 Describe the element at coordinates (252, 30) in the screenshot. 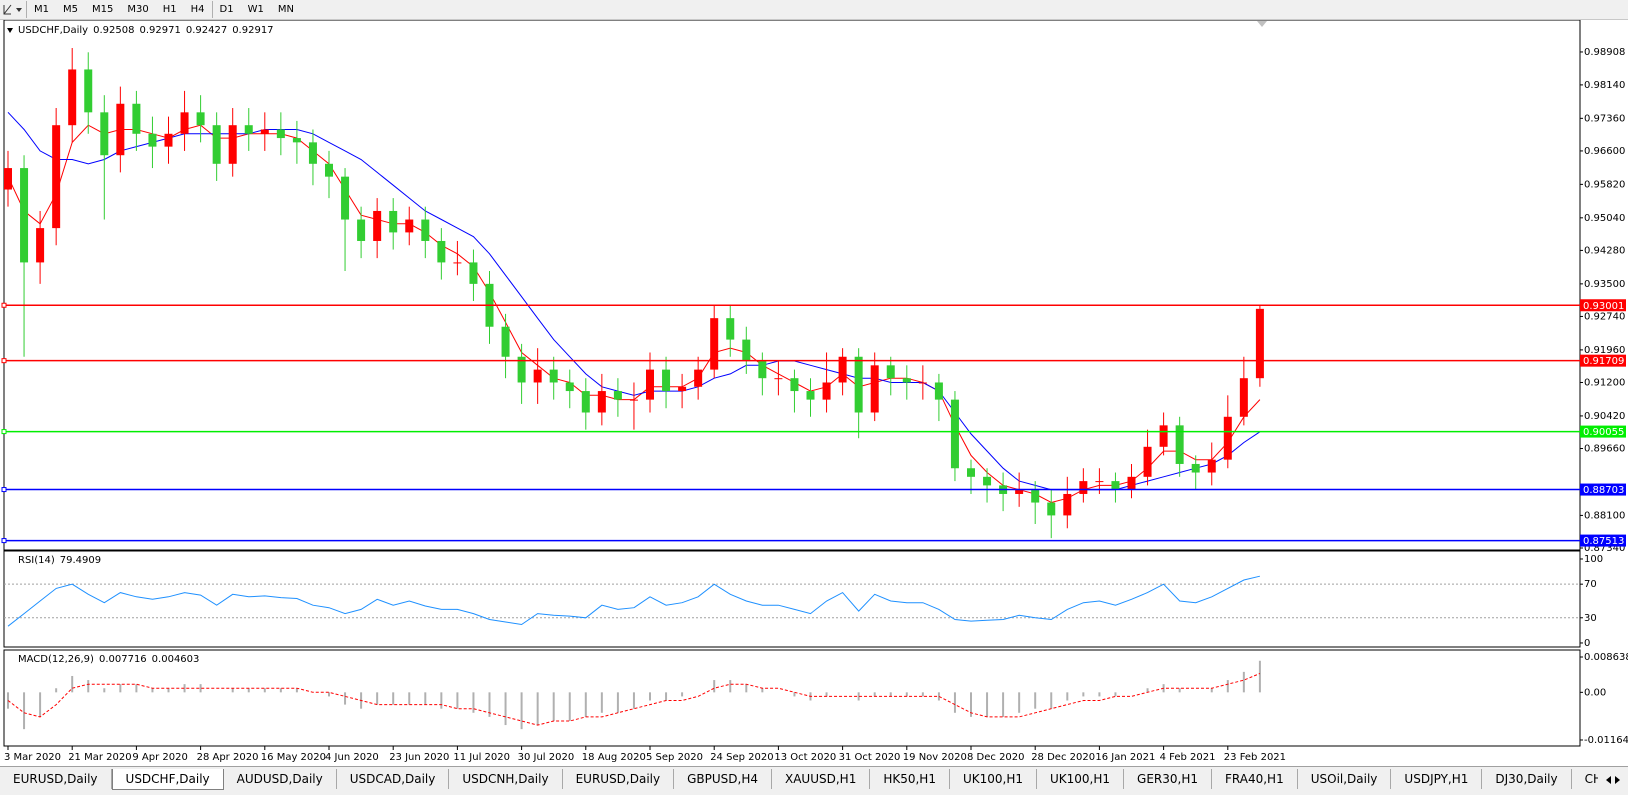

I see `indicator-value: 0.92917` at that location.